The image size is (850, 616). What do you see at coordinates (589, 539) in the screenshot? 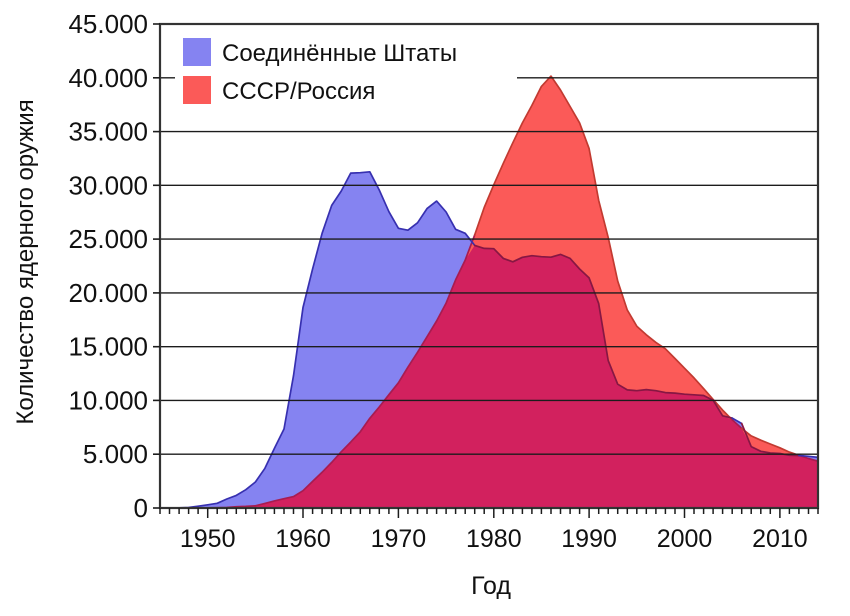
I see `x-tick-label: 1990` at bounding box center [589, 539].